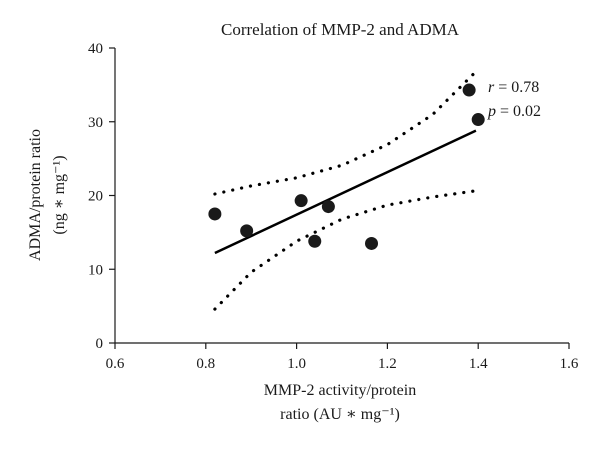  What do you see at coordinates (387, 364) in the screenshot?
I see `x-tick-label: 1.2` at bounding box center [387, 364].